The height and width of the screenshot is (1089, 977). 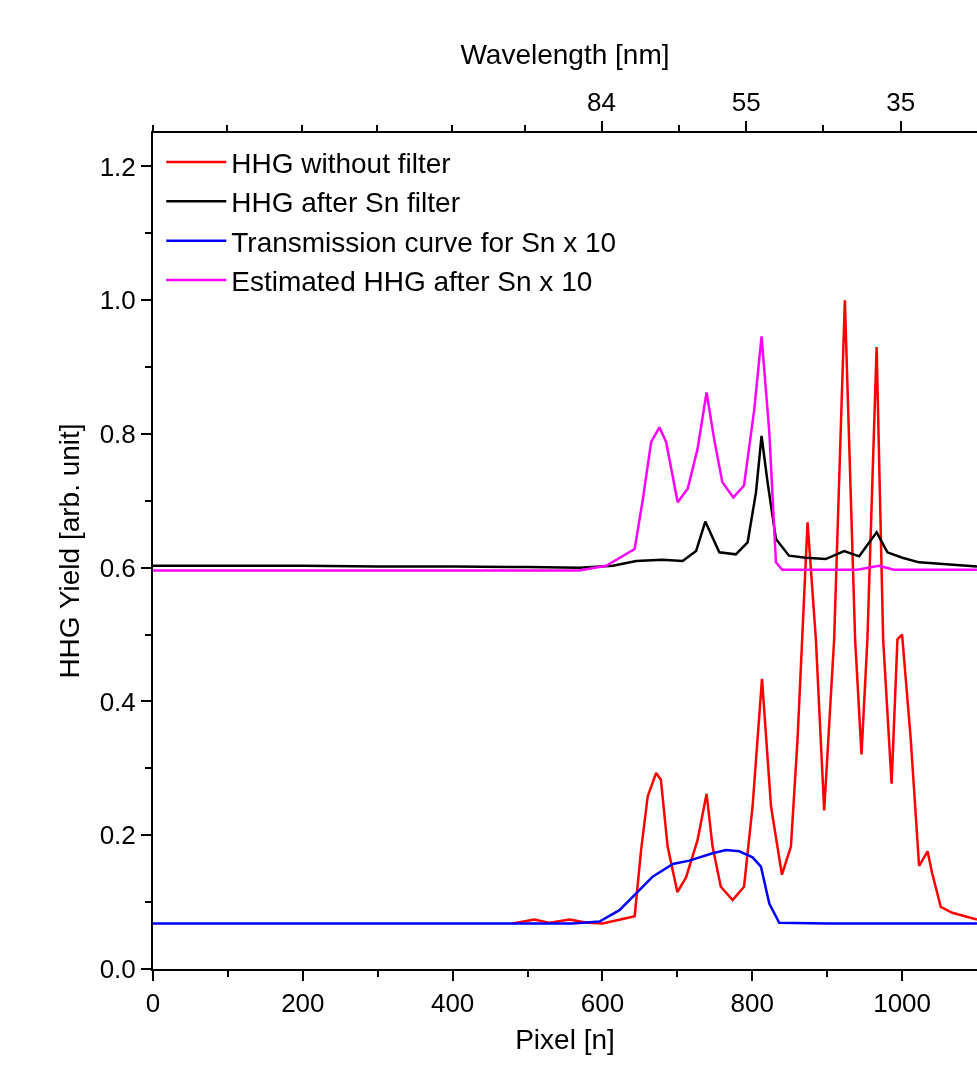 I want to click on x-tick-label: 600, so click(x=602, y=1003).